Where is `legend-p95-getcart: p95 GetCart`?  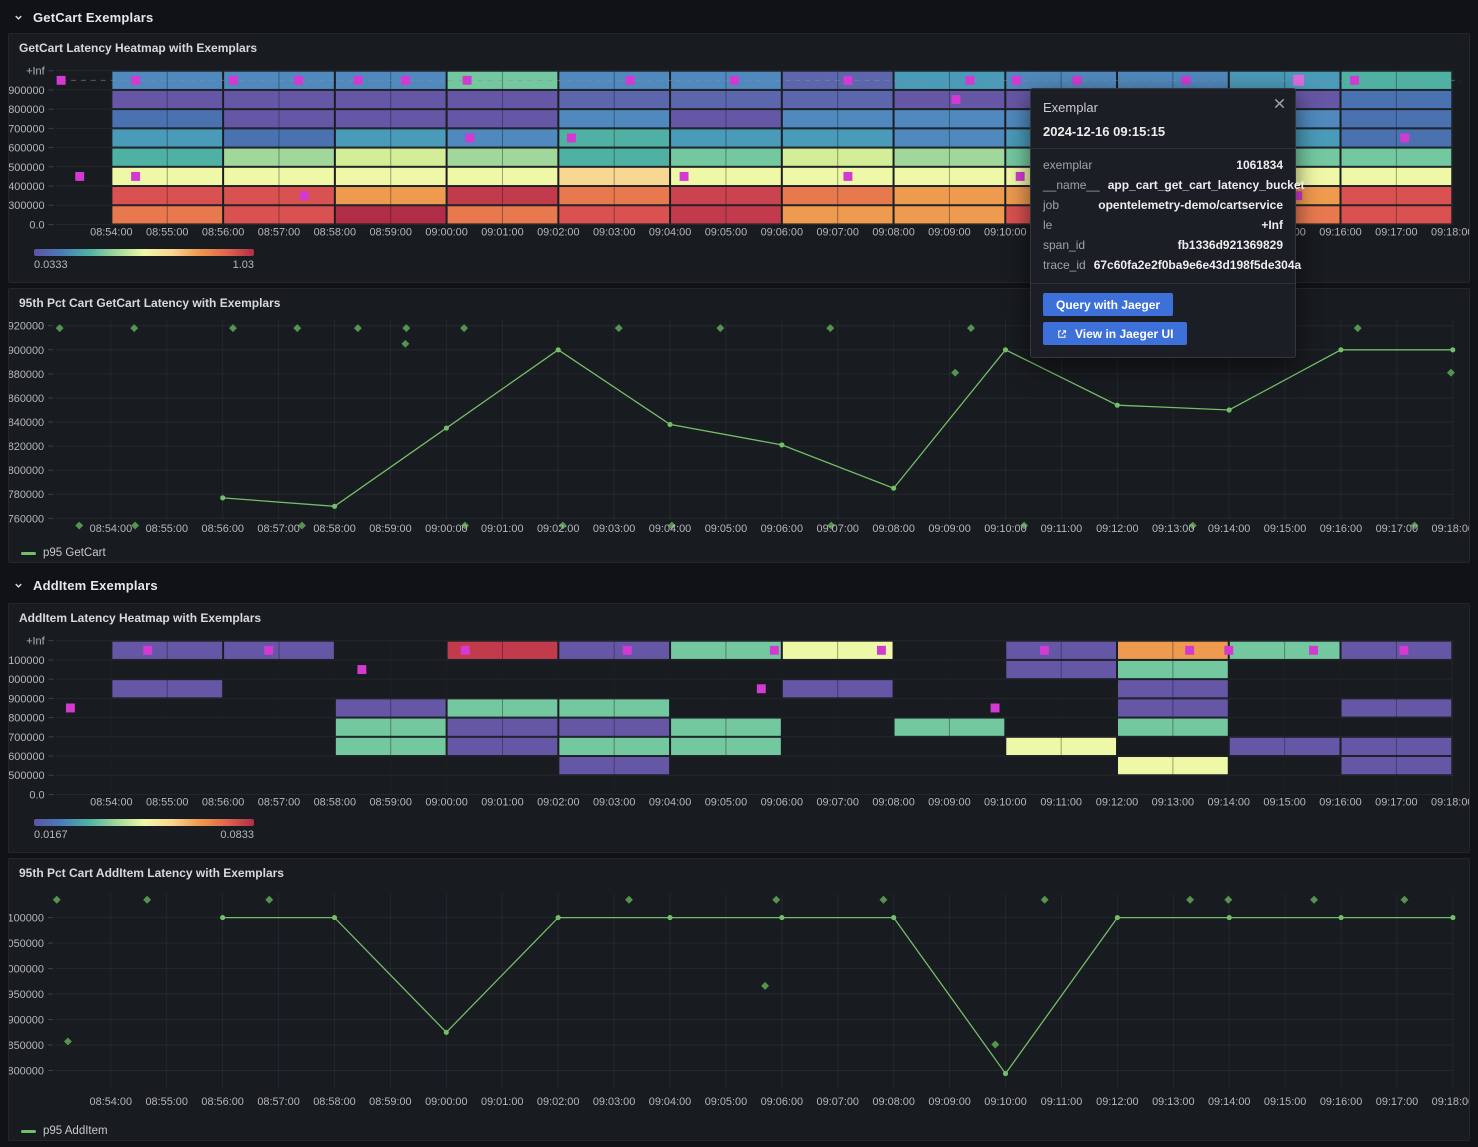
legend-p95-getcart: p95 GetCart is located at coordinates (63, 553).